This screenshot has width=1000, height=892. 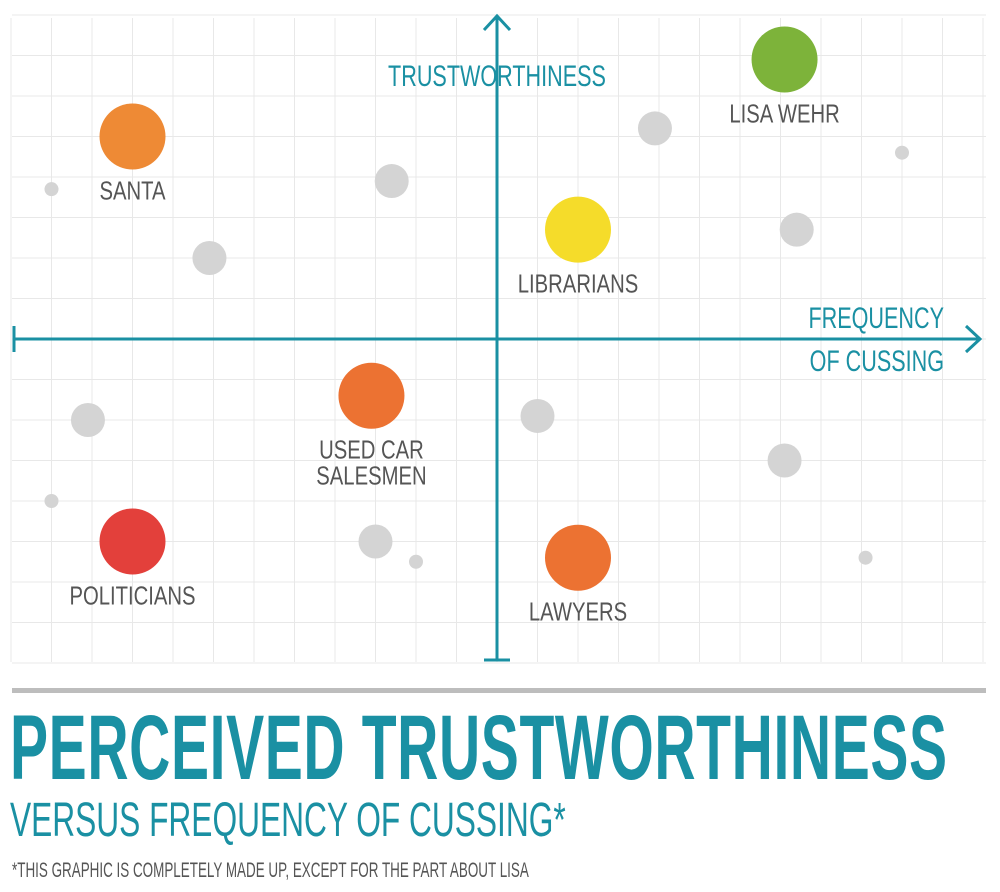 What do you see at coordinates (973, 339) in the screenshot?
I see `x-axis-arrow` at bounding box center [973, 339].